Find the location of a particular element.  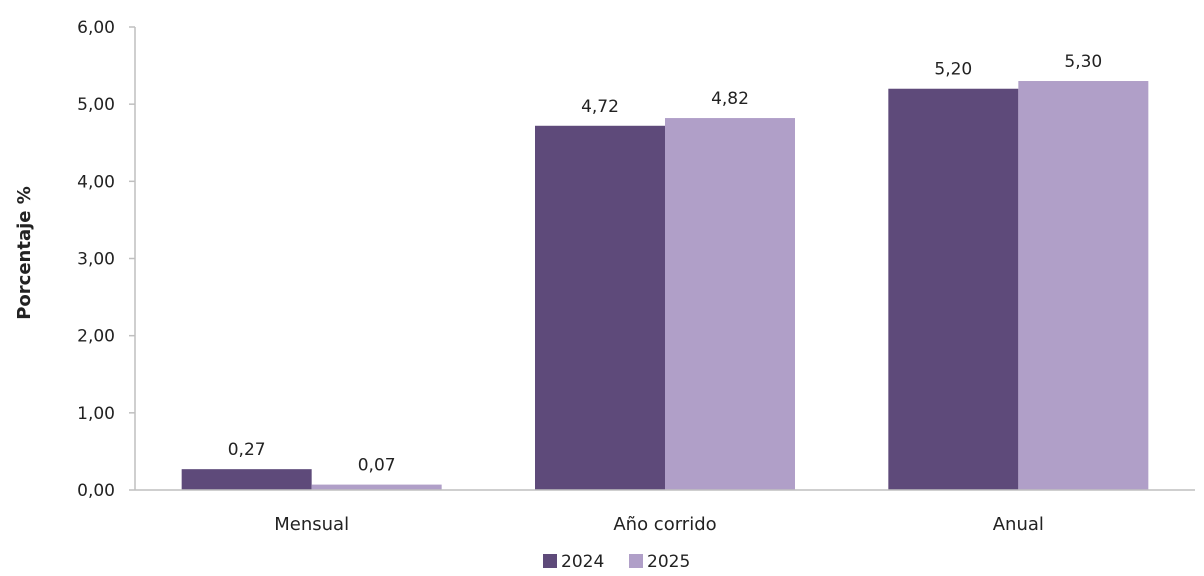

data-label: 5,30 is located at coordinates (1083, 62).